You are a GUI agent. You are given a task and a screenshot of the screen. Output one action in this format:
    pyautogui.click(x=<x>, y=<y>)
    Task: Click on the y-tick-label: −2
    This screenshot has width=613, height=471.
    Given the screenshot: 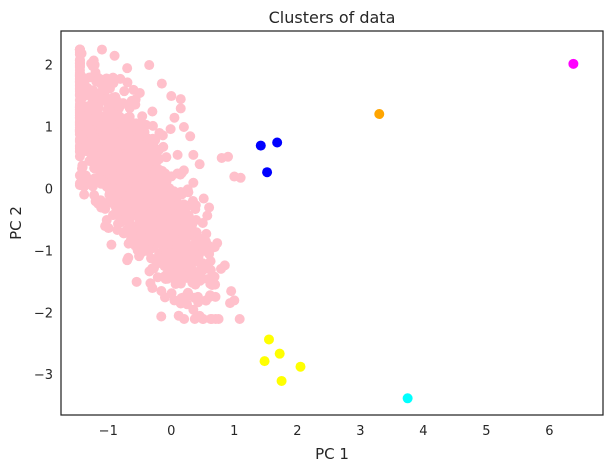 What is the action you would take?
    pyautogui.click(x=43, y=313)
    